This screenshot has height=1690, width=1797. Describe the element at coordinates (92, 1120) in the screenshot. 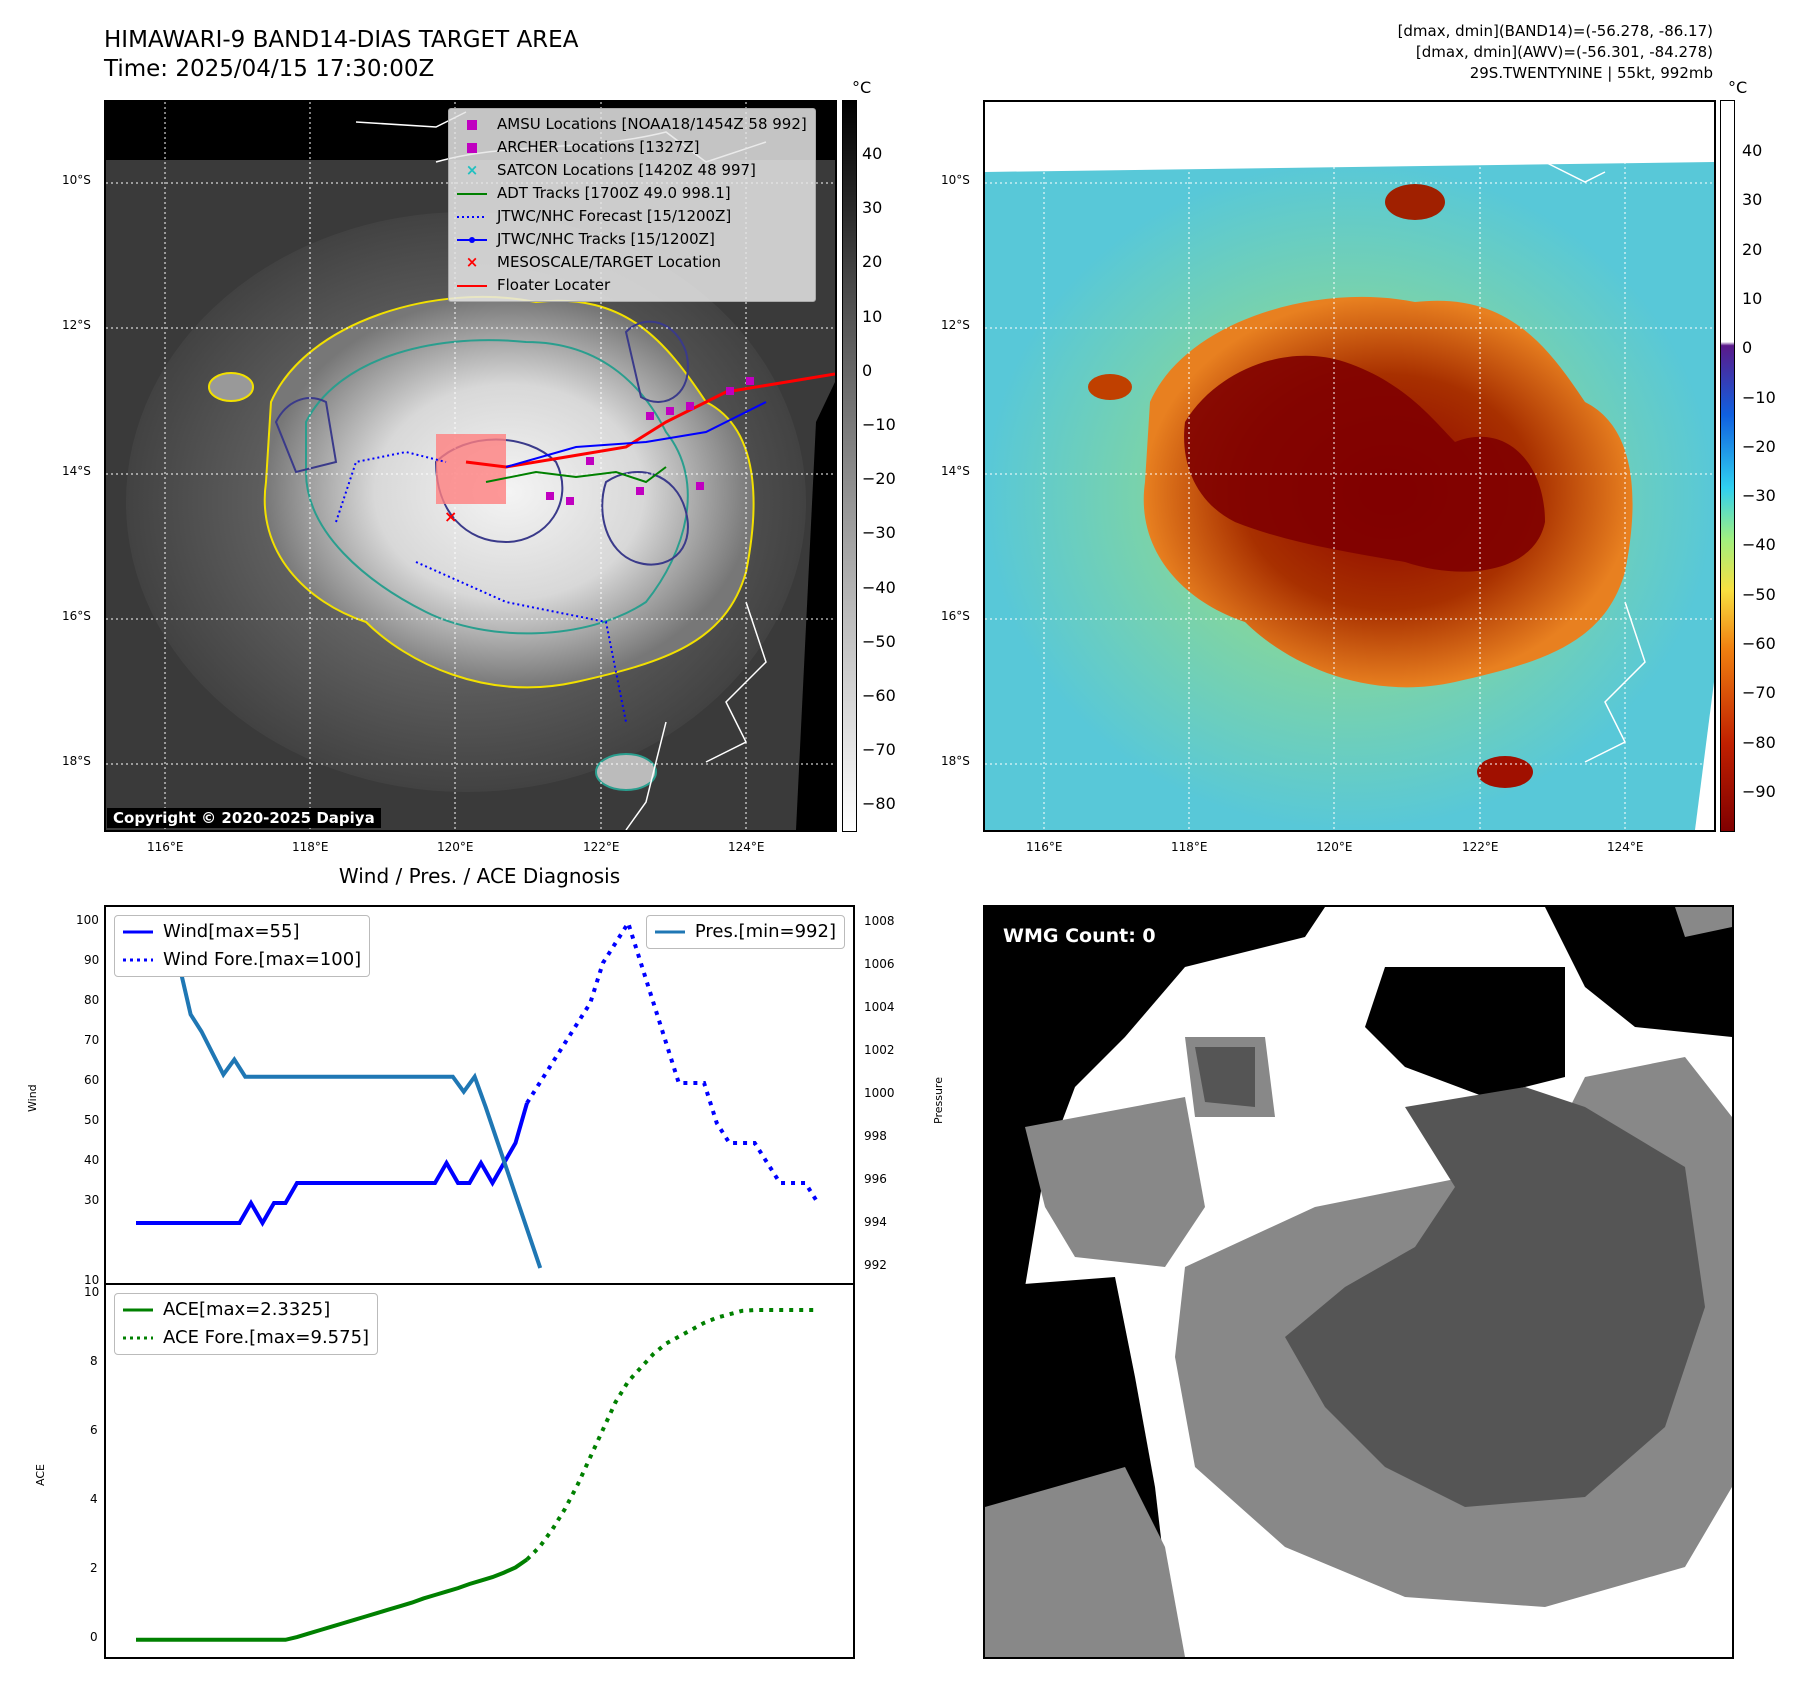

I see `wind-ytick: 50` at that location.